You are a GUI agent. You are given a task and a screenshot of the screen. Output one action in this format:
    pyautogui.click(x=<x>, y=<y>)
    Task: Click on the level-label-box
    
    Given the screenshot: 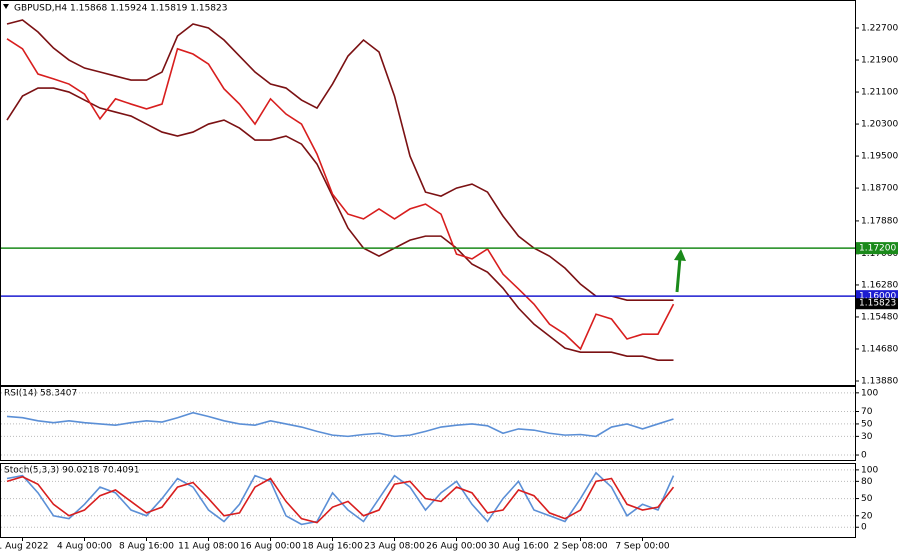 What is the action you would take?
    pyautogui.click(x=877, y=248)
    